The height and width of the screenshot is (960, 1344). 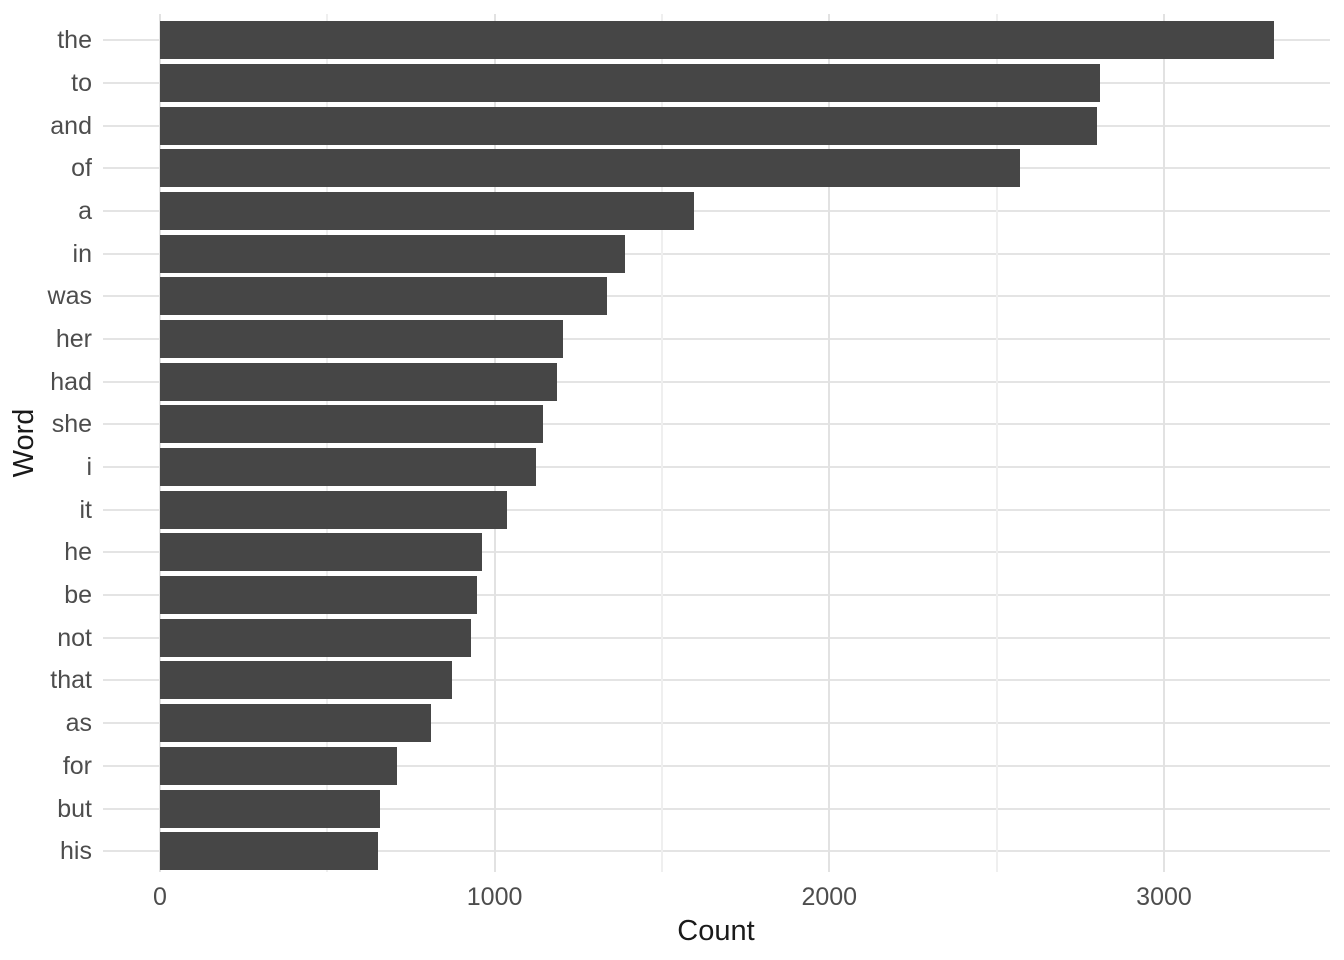 What do you see at coordinates (78, 552) in the screenshot?
I see `y-tick-label-he: he` at bounding box center [78, 552].